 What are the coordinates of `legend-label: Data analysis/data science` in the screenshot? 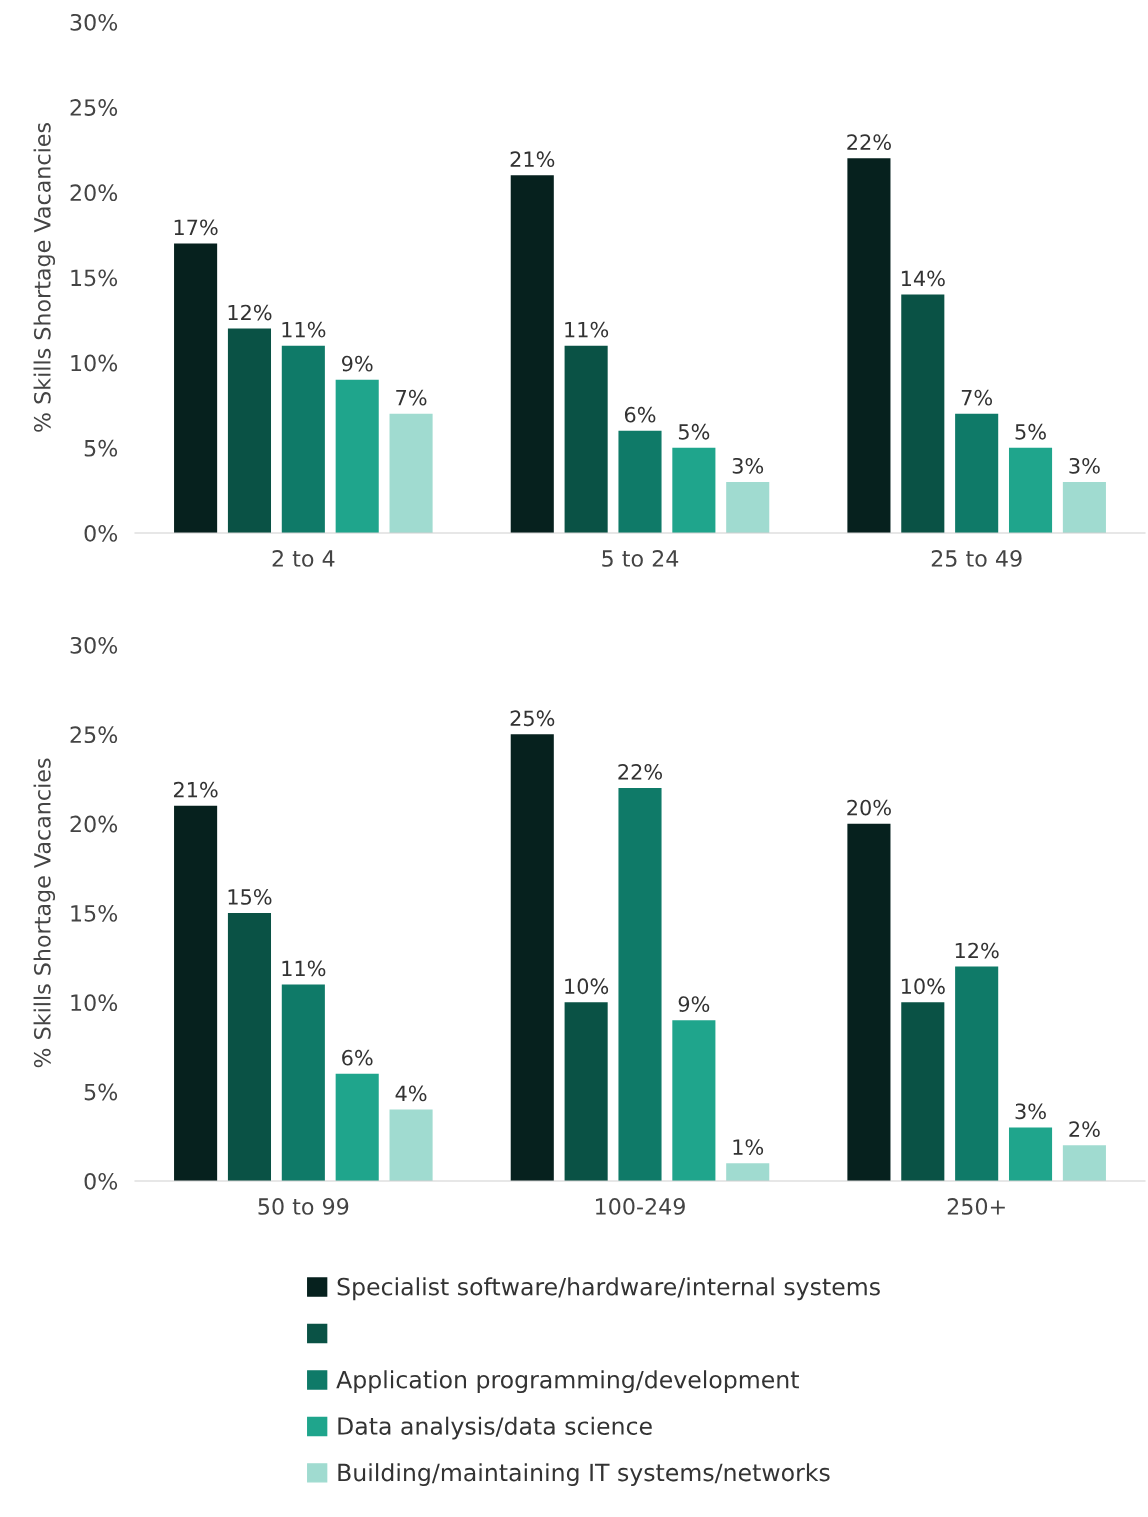 It's located at (495, 1428).